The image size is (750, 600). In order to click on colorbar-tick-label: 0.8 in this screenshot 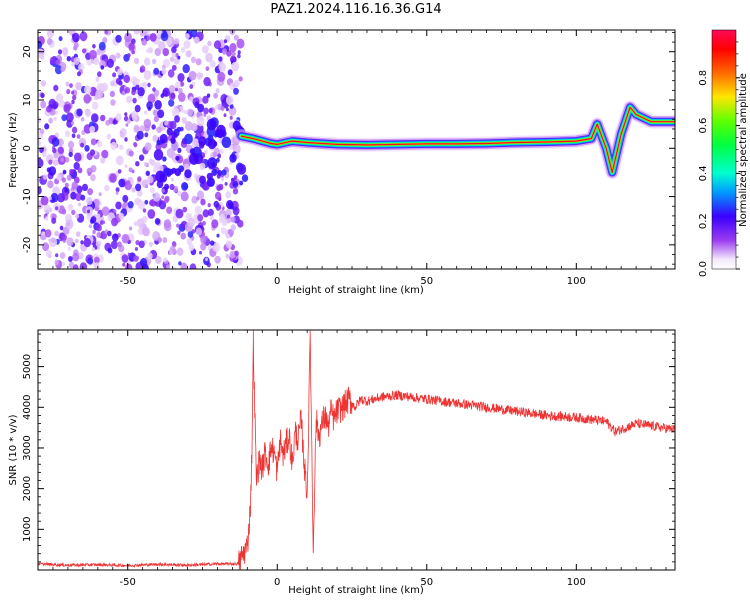, I will do `click(703, 78)`.